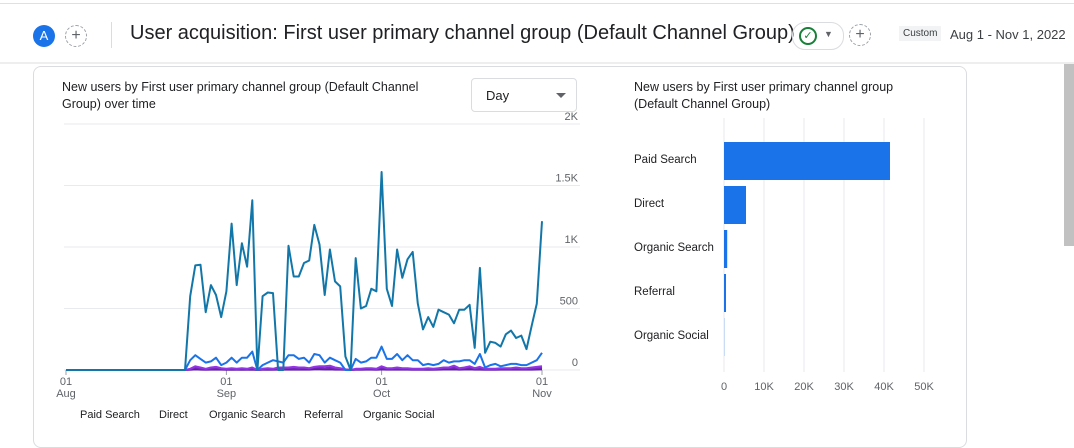 This screenshot has width=1074, height=448. What do you see at coordinates (572, 240) in the screenshot?
I see `y-tick-label: 1K` at bounding box center [572, 240].